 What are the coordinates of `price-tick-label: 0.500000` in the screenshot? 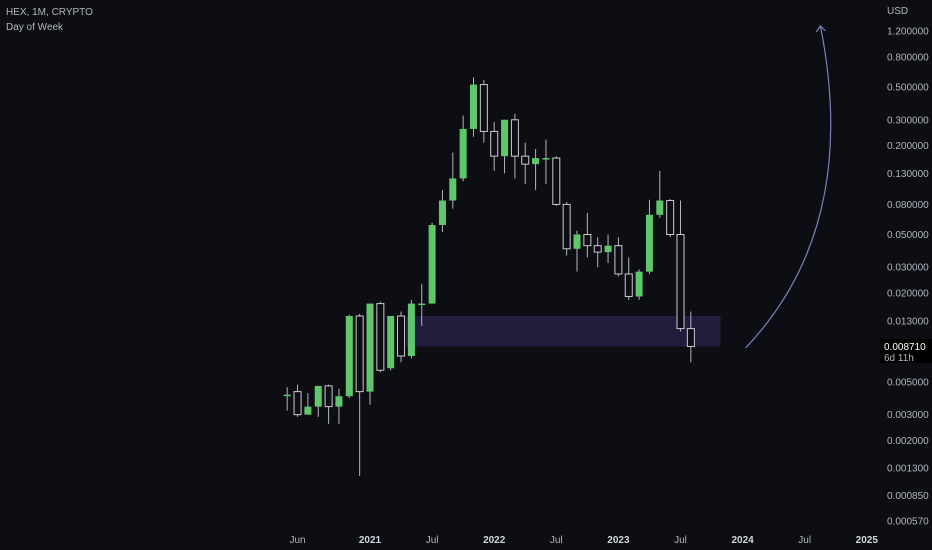 It's located at (908, 88).